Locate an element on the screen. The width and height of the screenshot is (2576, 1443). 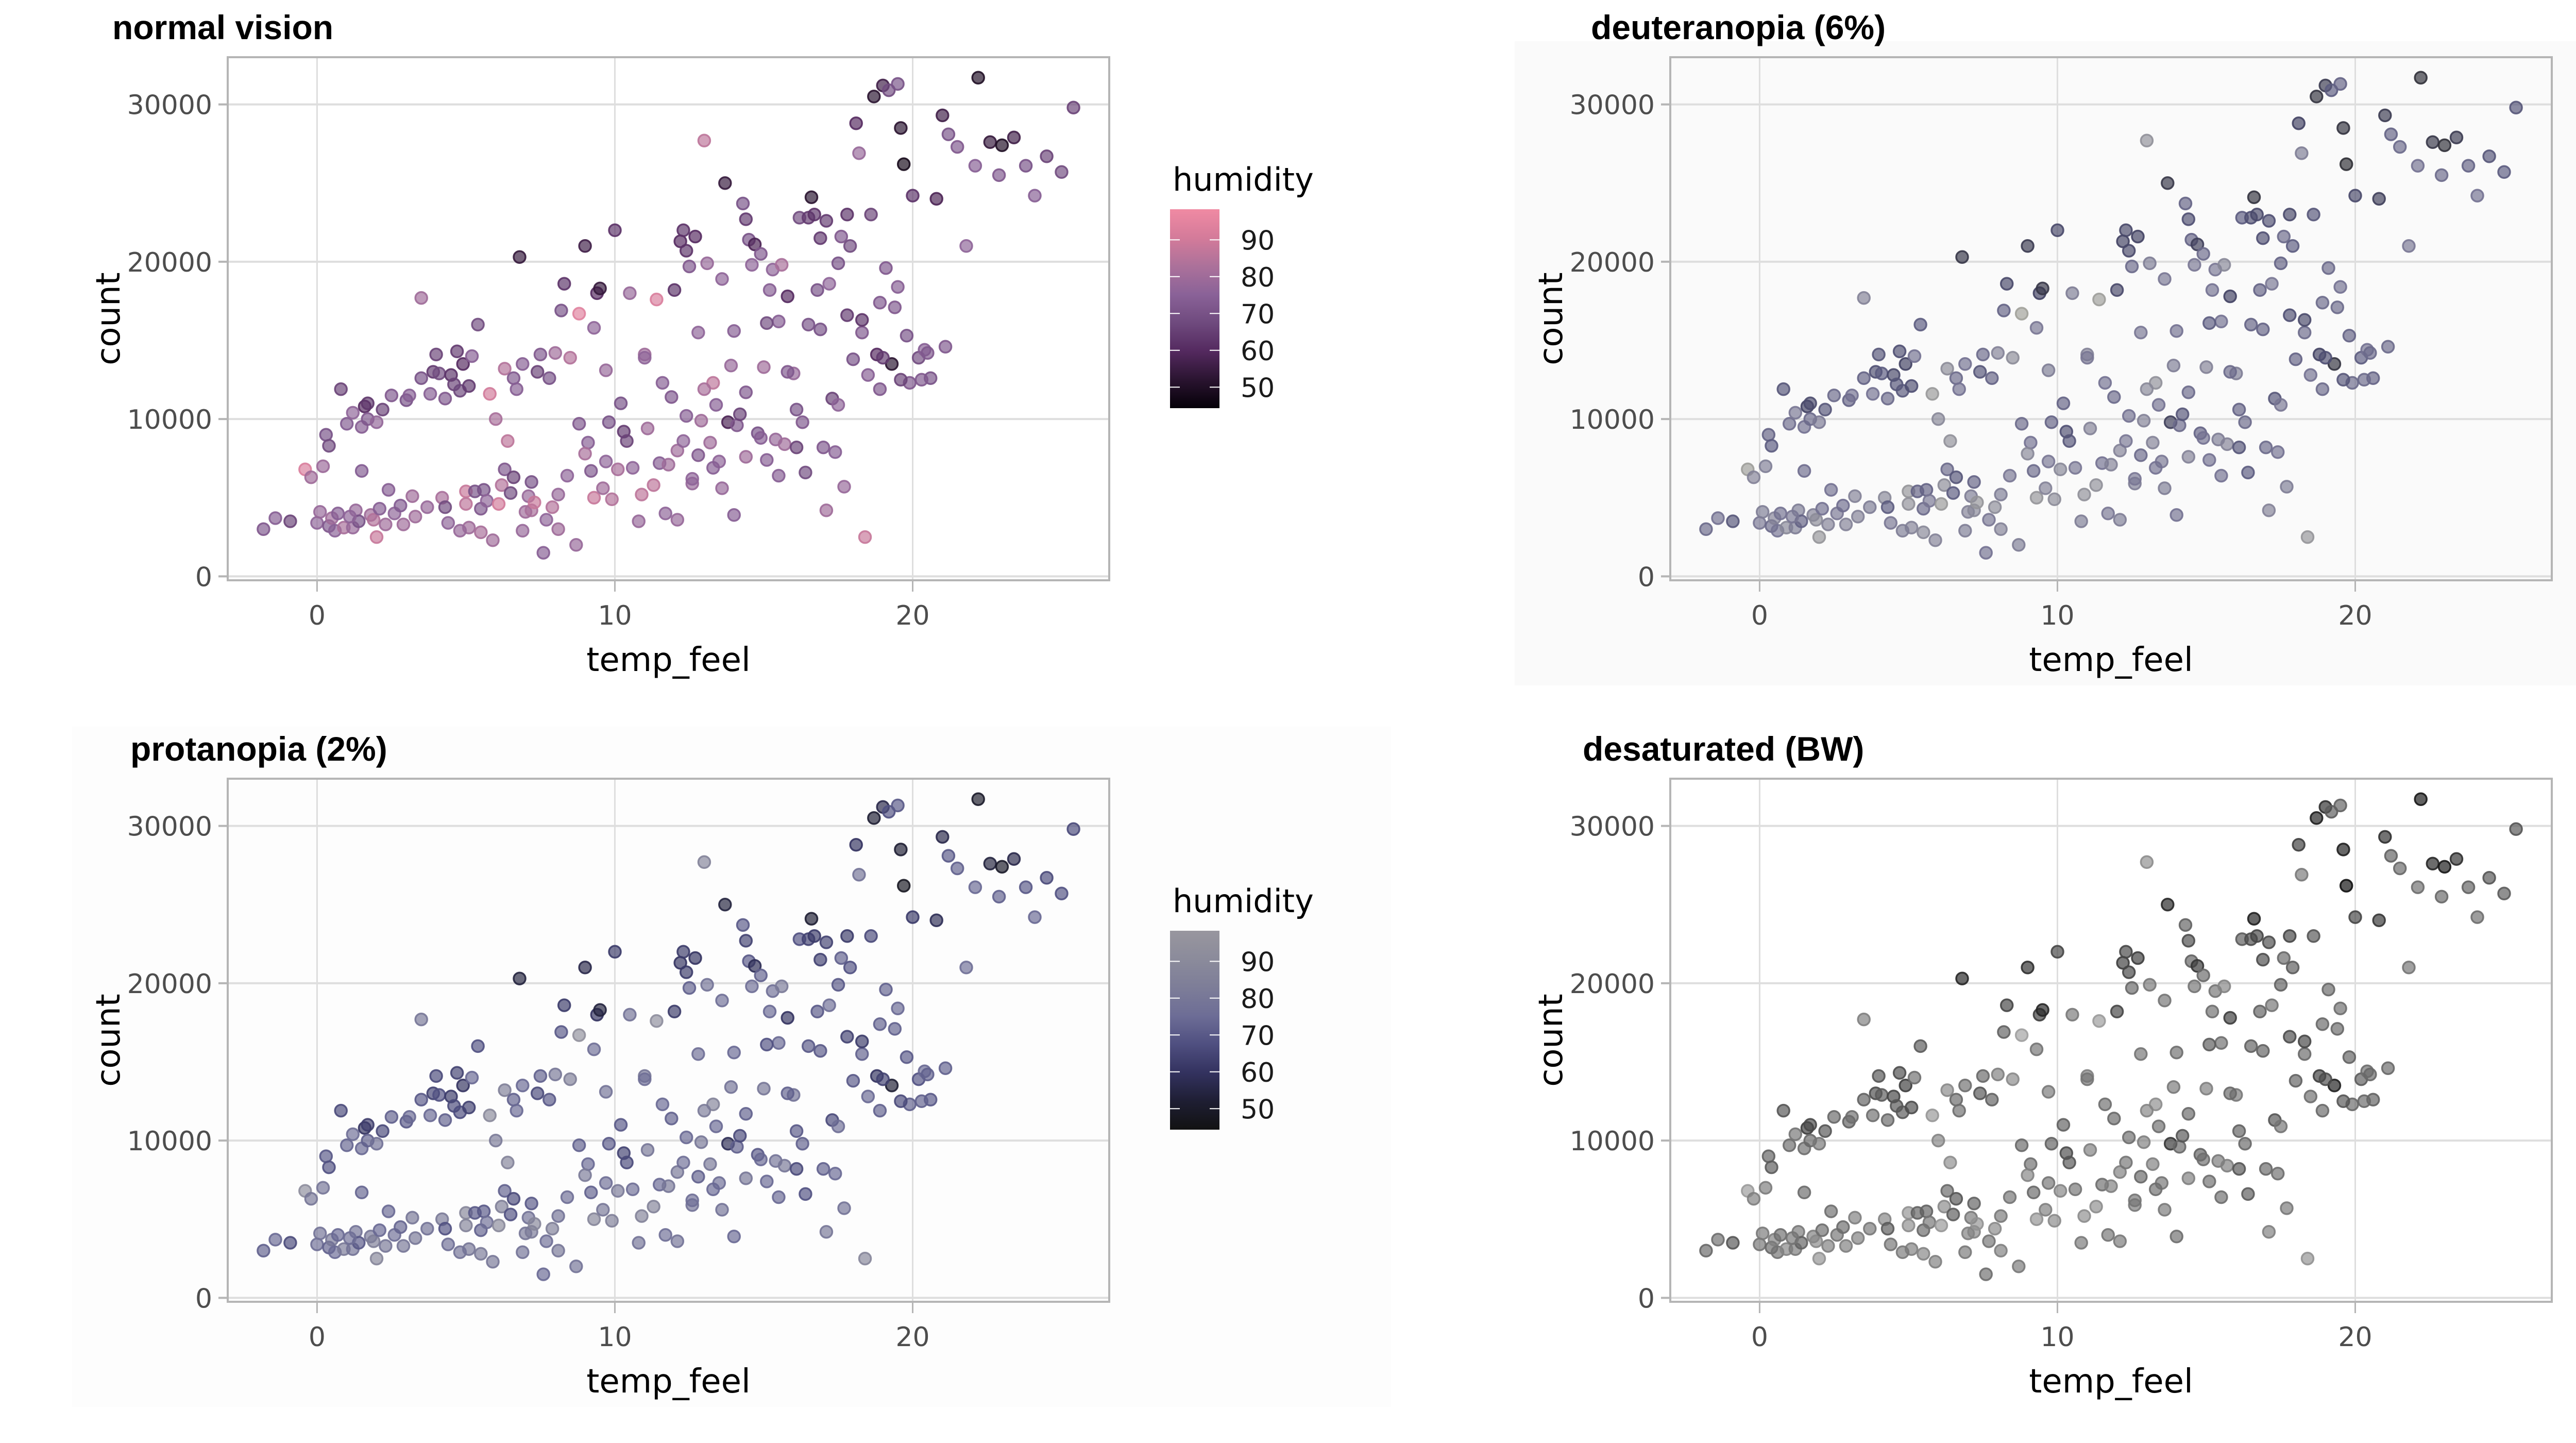
plot-area is located at coordinates (668, 1040).